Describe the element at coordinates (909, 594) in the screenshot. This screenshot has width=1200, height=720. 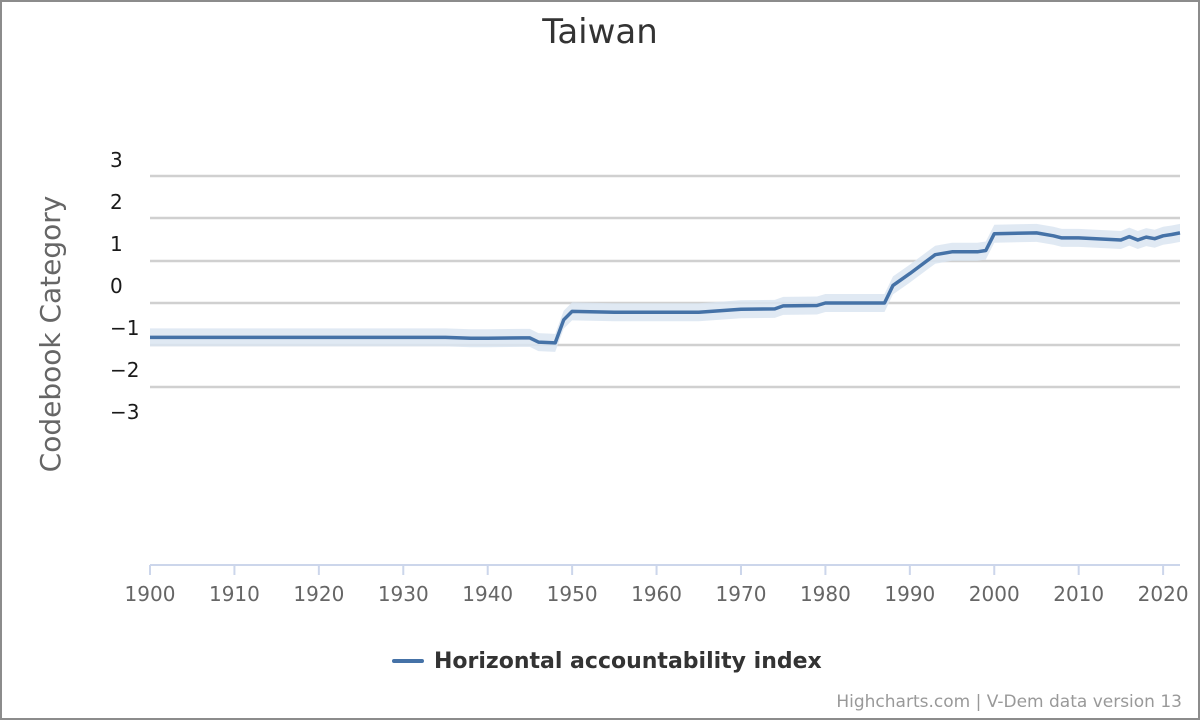
I see `x-tick-label: 1990` at that location.